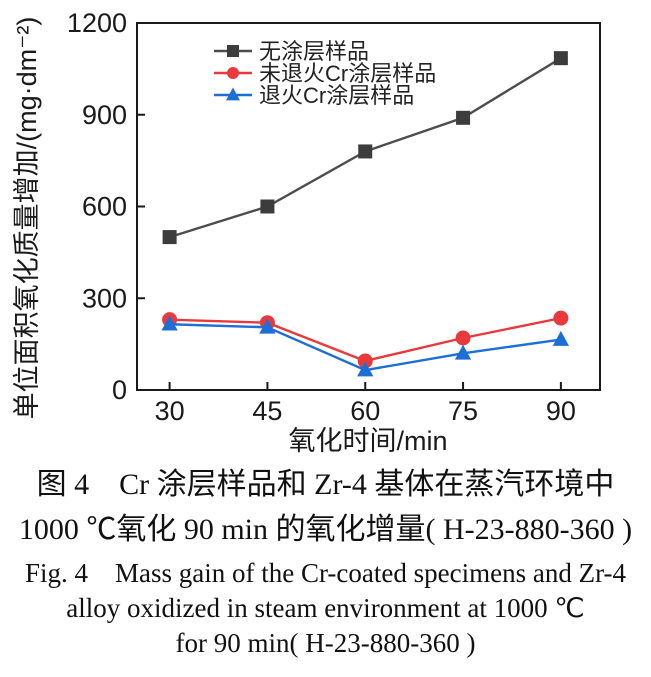  What do you see at coordinates (463, 411) in the screenshot?
I see `x-tick-label: 75` at bounding box center [463, 411].